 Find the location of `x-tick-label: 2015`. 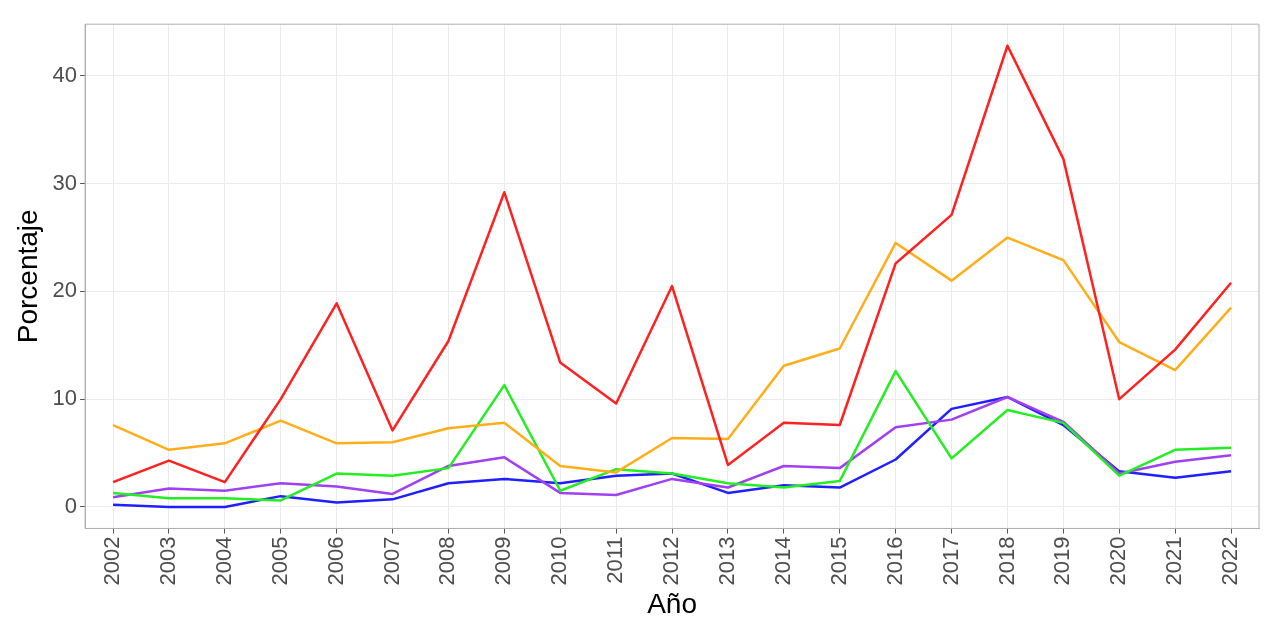

x-tick-label: 2015 is located at coordinates (838, 561).